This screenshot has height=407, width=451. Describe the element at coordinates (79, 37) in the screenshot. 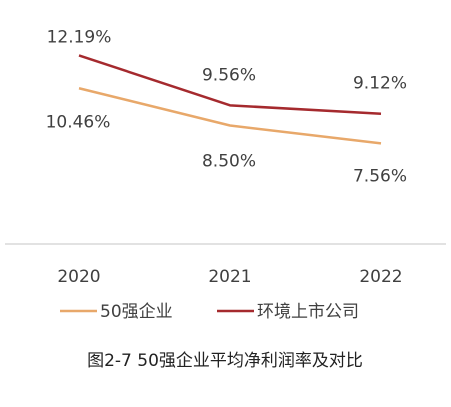

I see `data-label-环境上市公司-2020: 12.19%` at that location.